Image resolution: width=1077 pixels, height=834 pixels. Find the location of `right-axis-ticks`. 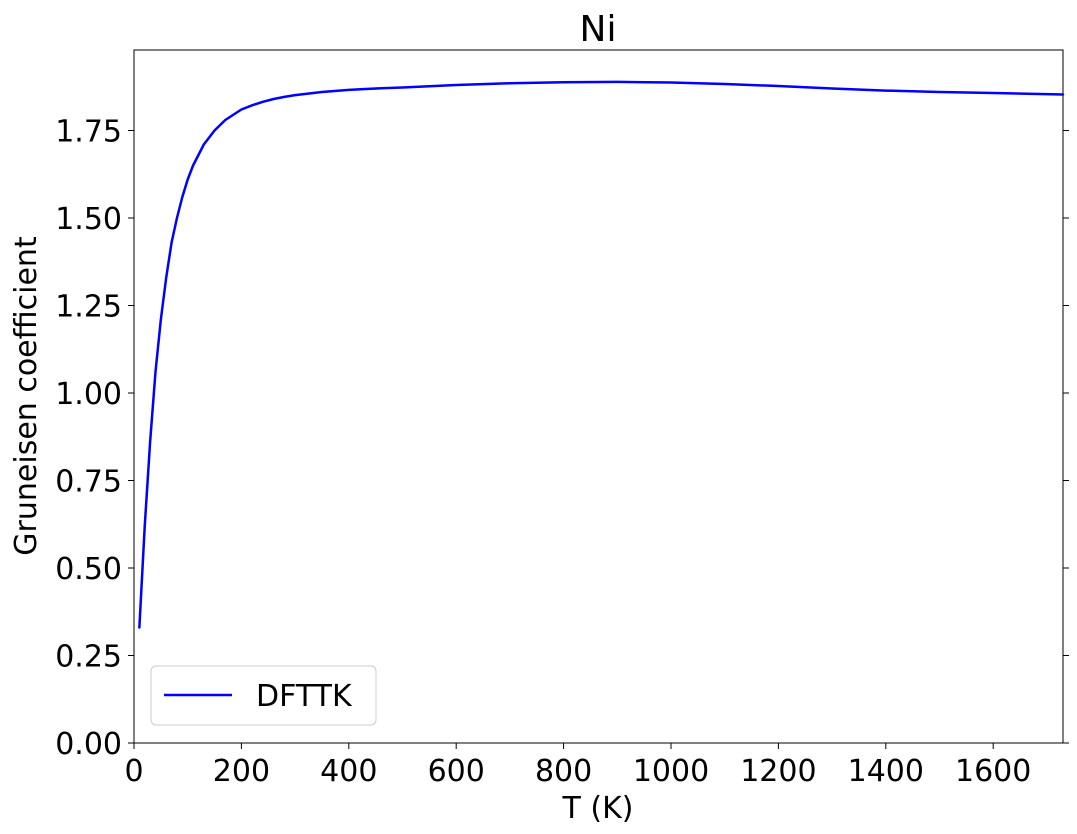

right-axis-ticks is located at coordinates (1066, 437).